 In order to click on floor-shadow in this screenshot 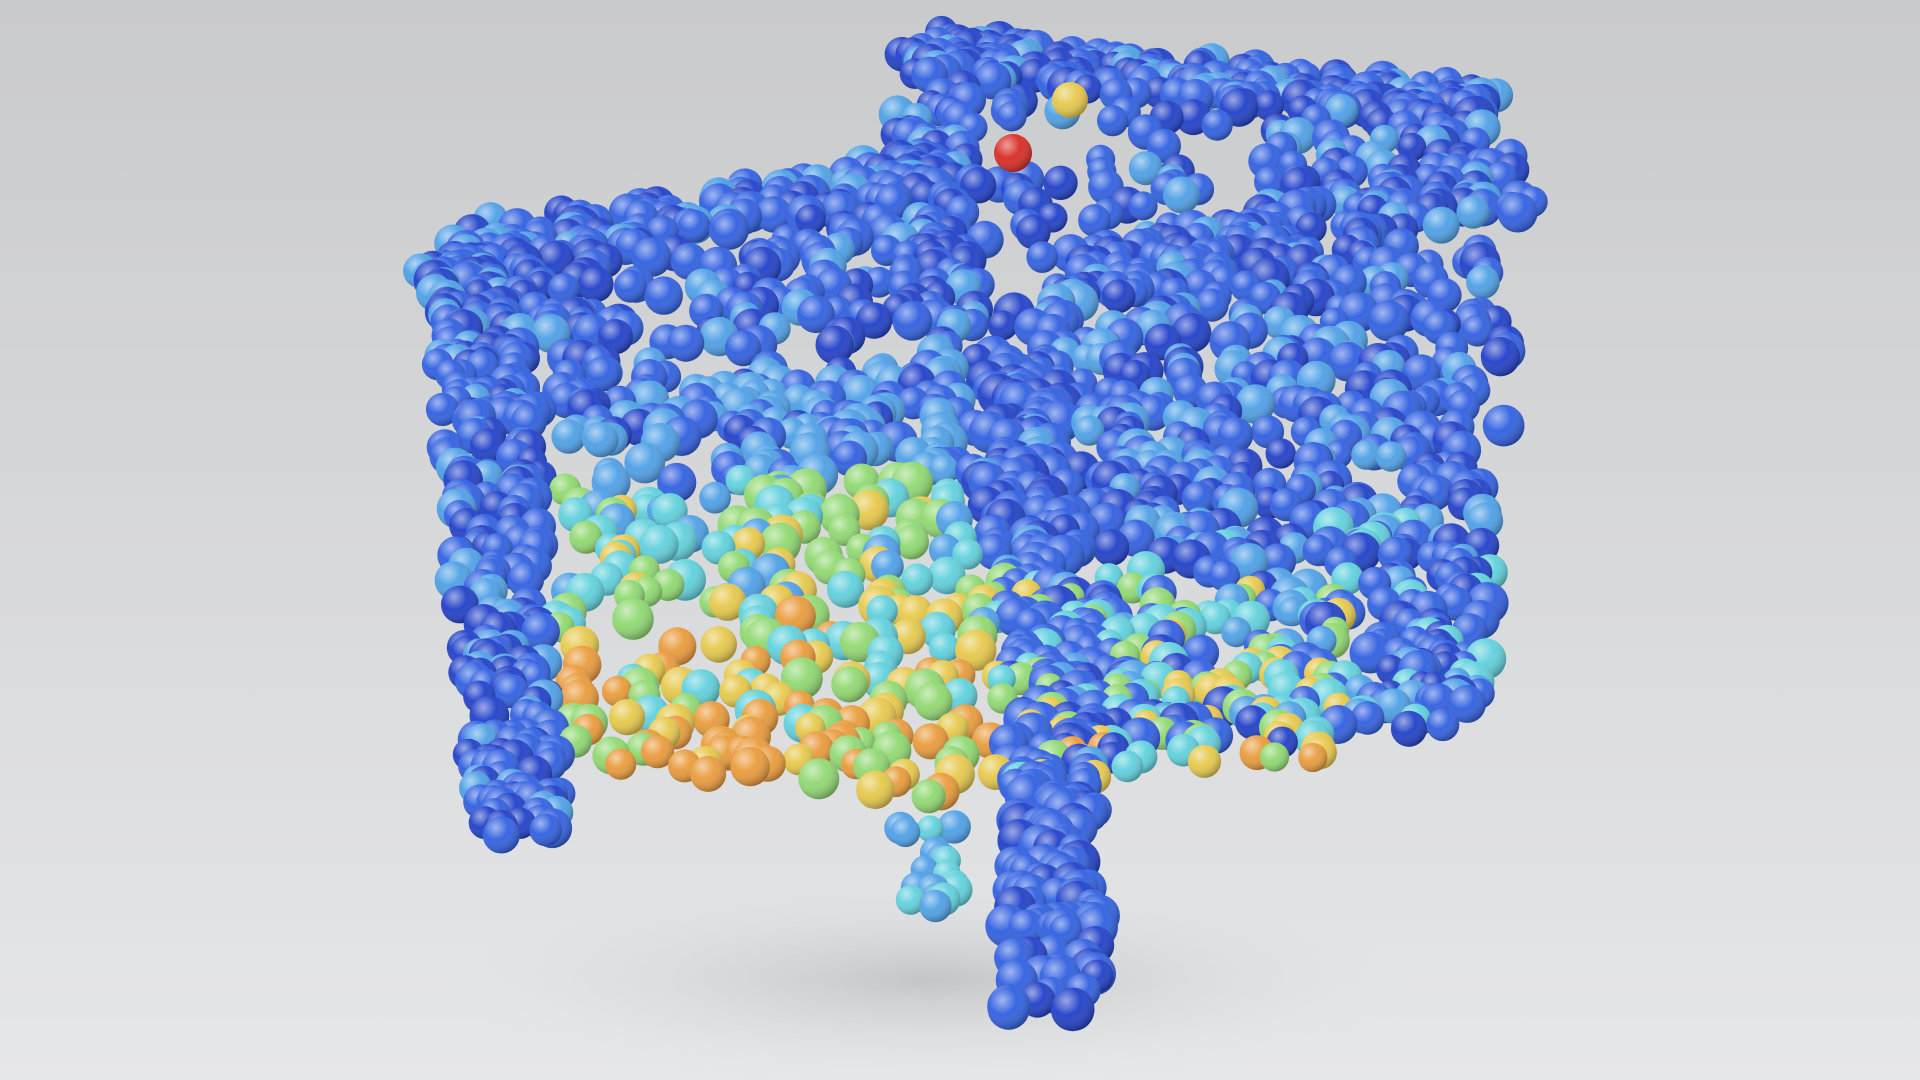, I will do `click(930, 975)`.